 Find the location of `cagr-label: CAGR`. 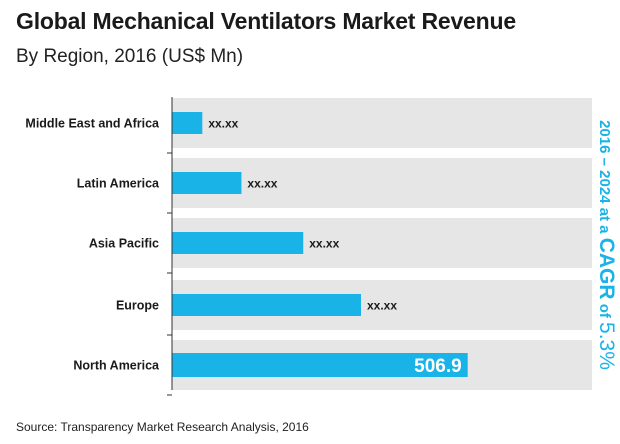

cagr-label: CAGR is located at coordinates (606, 269).